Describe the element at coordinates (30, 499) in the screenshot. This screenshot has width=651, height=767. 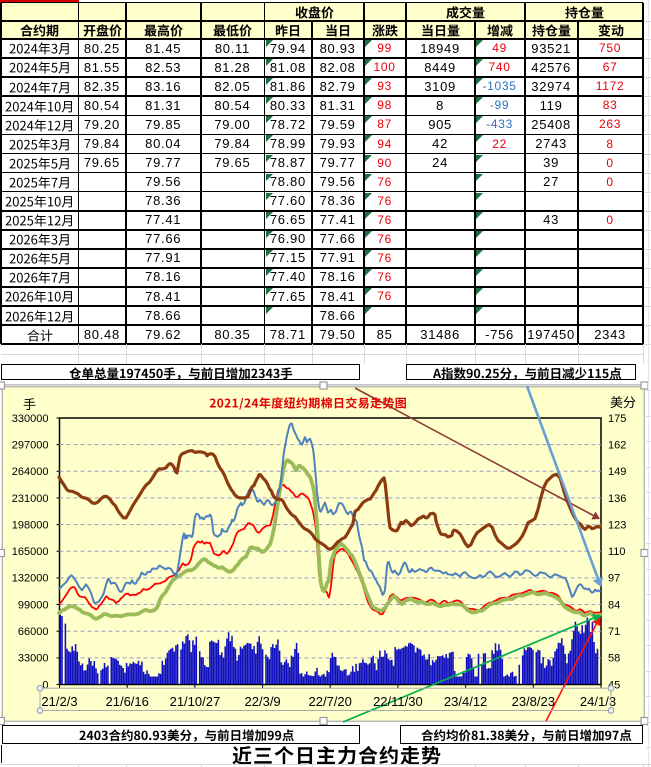
I see `svg-text: 231000` at that location.